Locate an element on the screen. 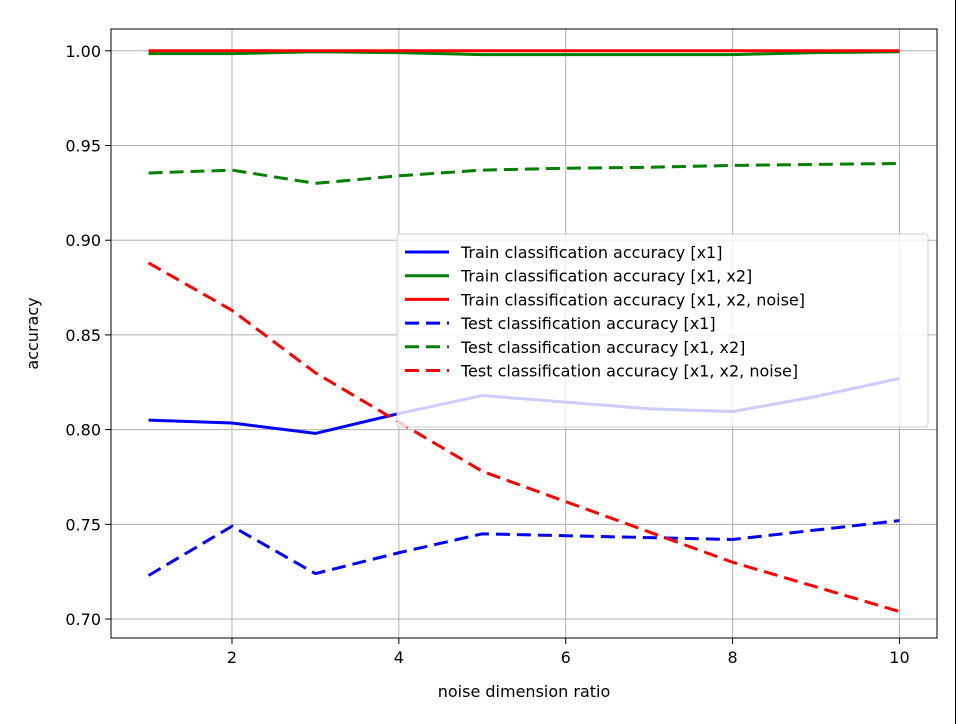 This screenshot has height=724, width=966. x-axis-label: noise dimension ratio is located at coordinates (524, 691).